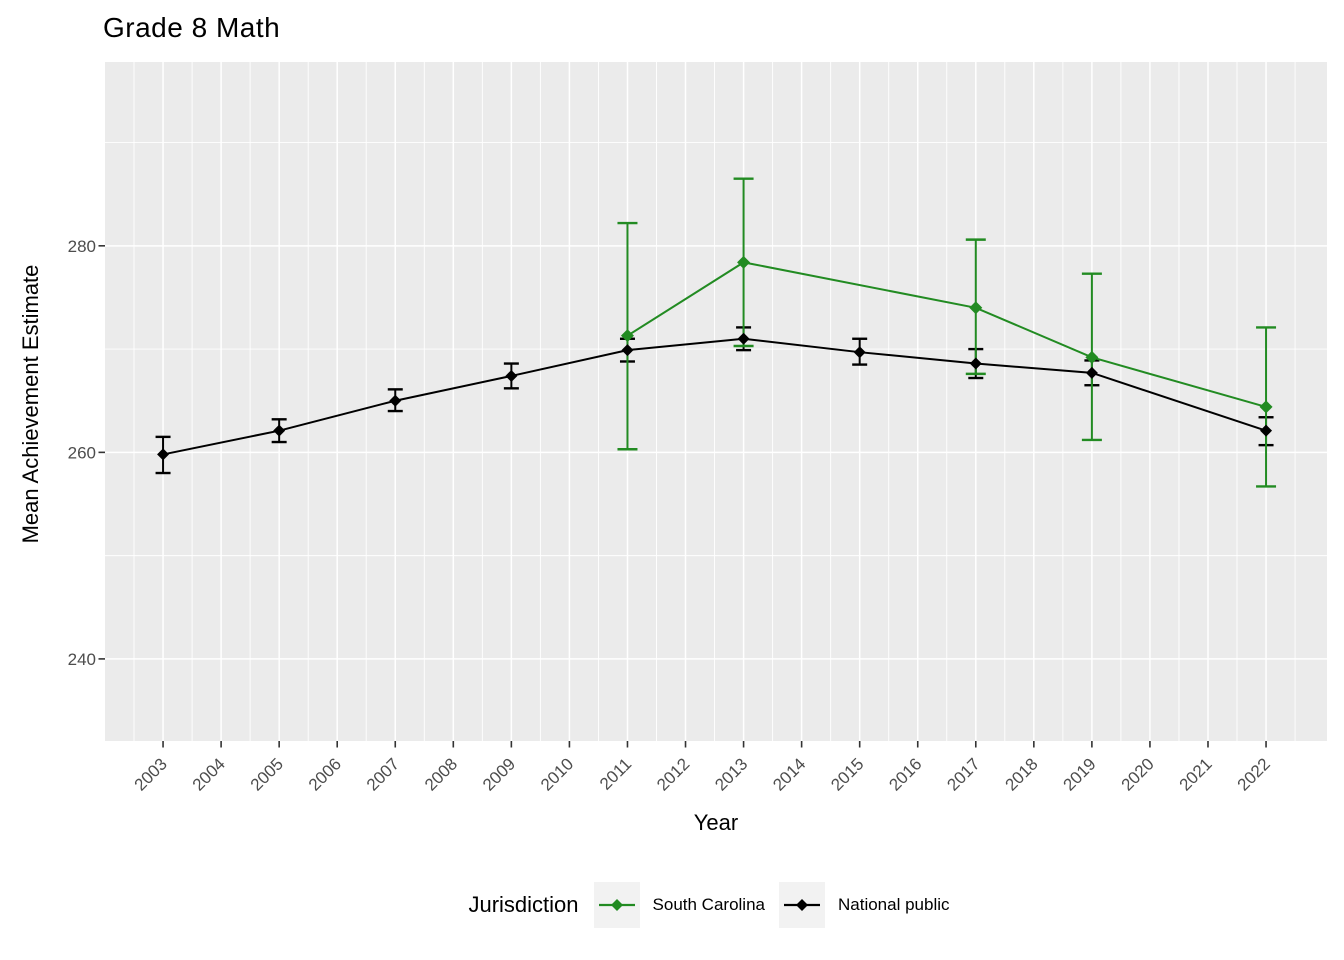 The height and width of the screenshot is (960, 1344). Describe the element at coordinates (151, 774) in the screenshot. I see `x-tick-label: 2003` at that location.